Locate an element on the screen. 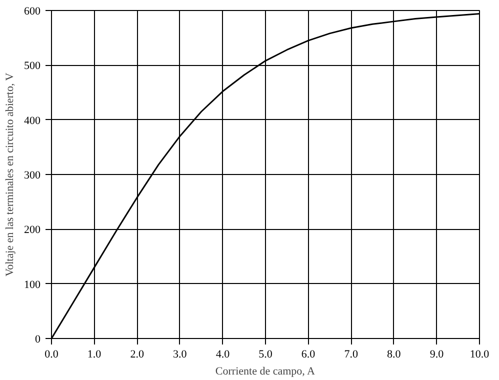 The height and width of the screenshot is (380, 499). y-tick-label: 300 is located at coordinates (32, 176).